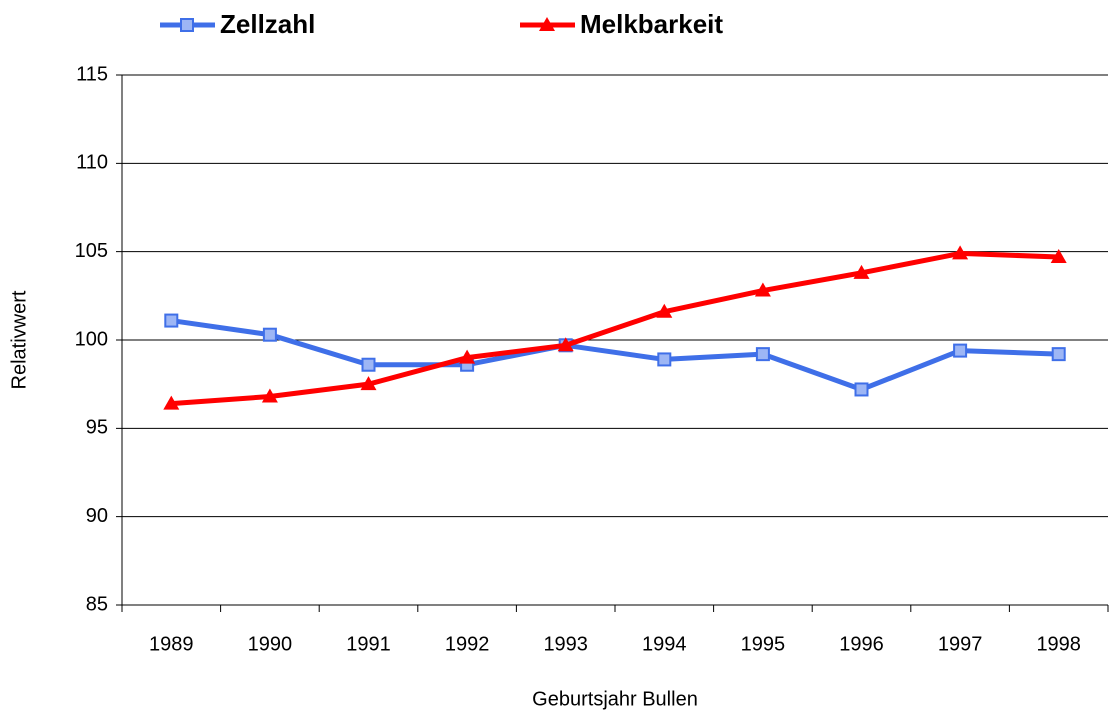  Describe the element at coordinates (92, 163) in the screenshot. I see `y-tick-label: 110` at that location.